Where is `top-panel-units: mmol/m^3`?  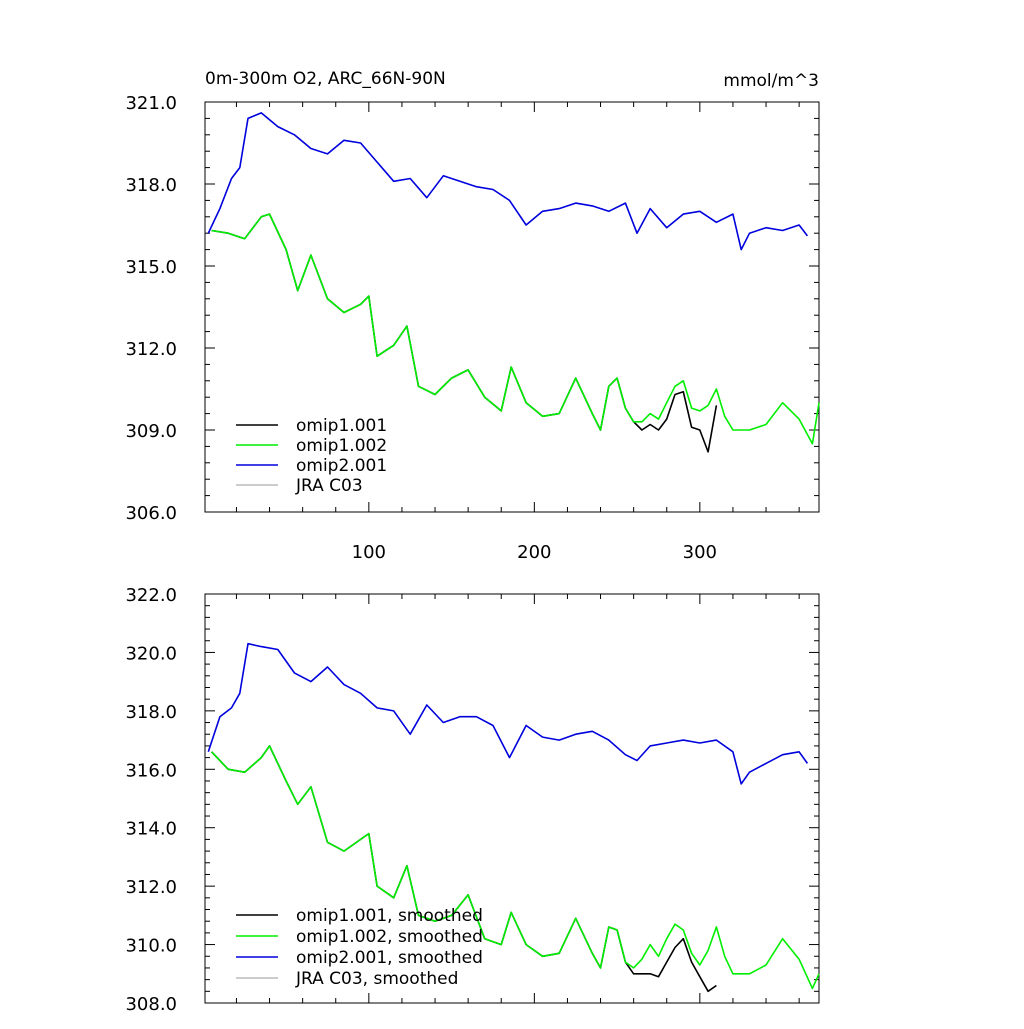 top-panel-units: mmol/m^3 is located at coordinates (771, 81).